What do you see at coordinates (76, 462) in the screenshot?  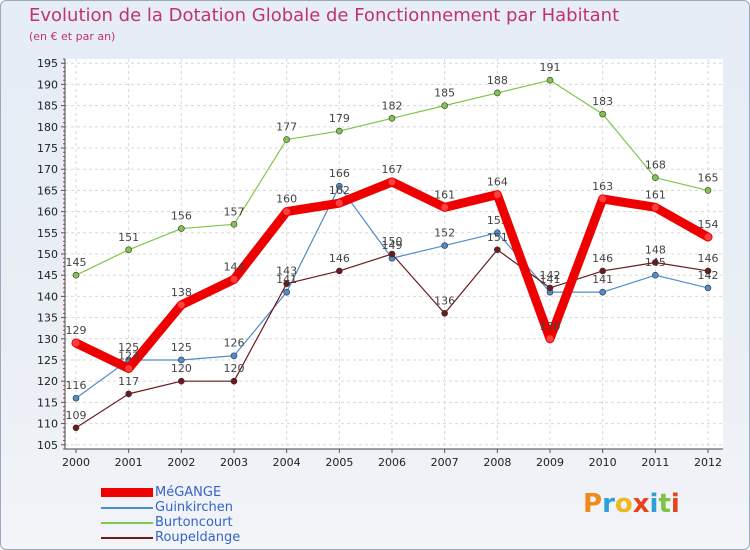 I see `x-tick-label: 2000` at bounding box center [76, 462].